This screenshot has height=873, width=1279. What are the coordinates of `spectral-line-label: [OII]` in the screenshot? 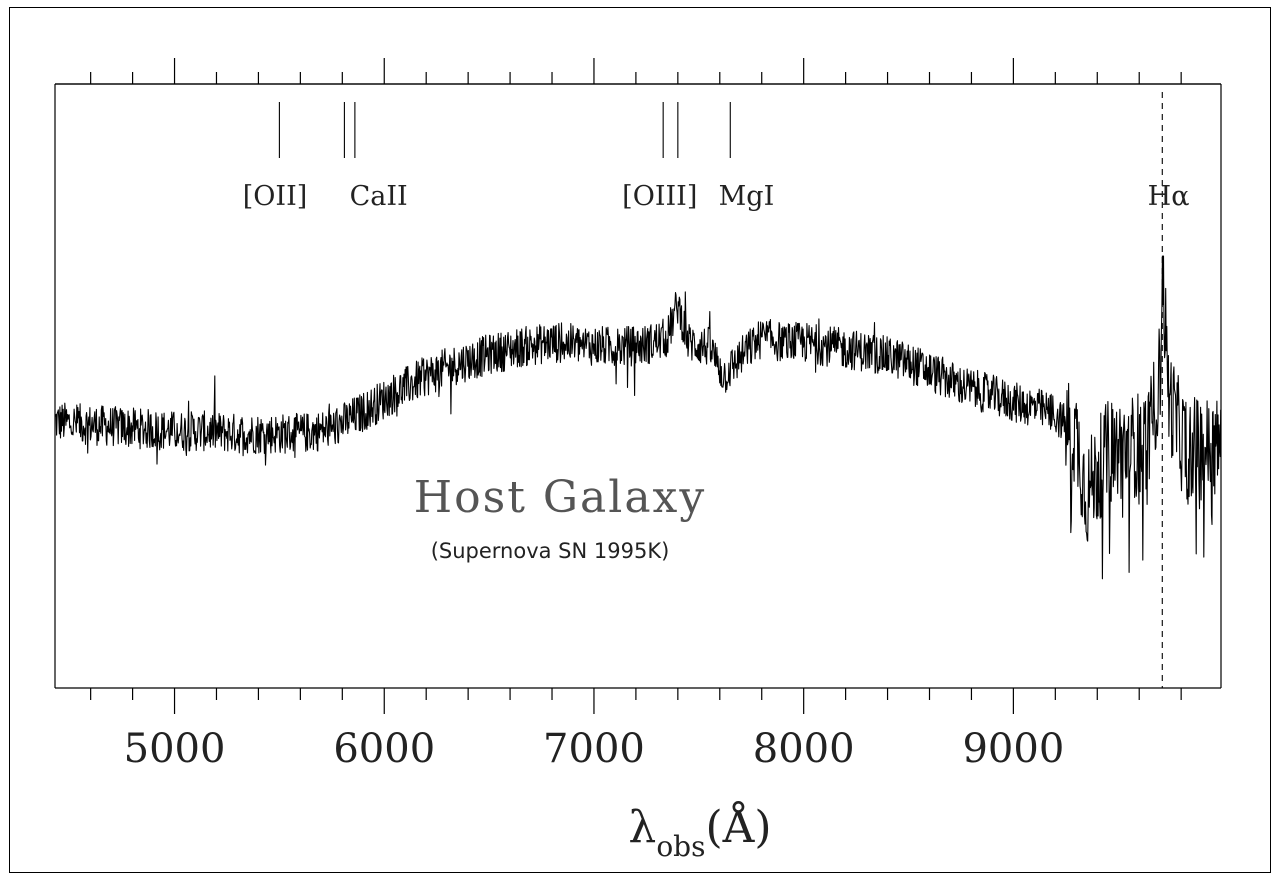 It's located at (275, 196).